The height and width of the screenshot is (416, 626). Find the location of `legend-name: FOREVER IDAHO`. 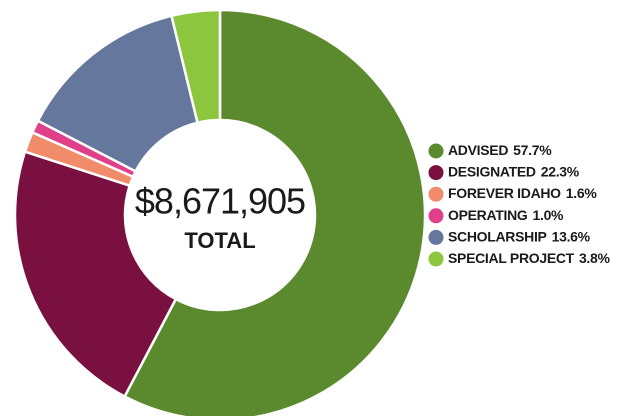

legend-name: FOREVER IDAHO is located at coordinates (504, 193).